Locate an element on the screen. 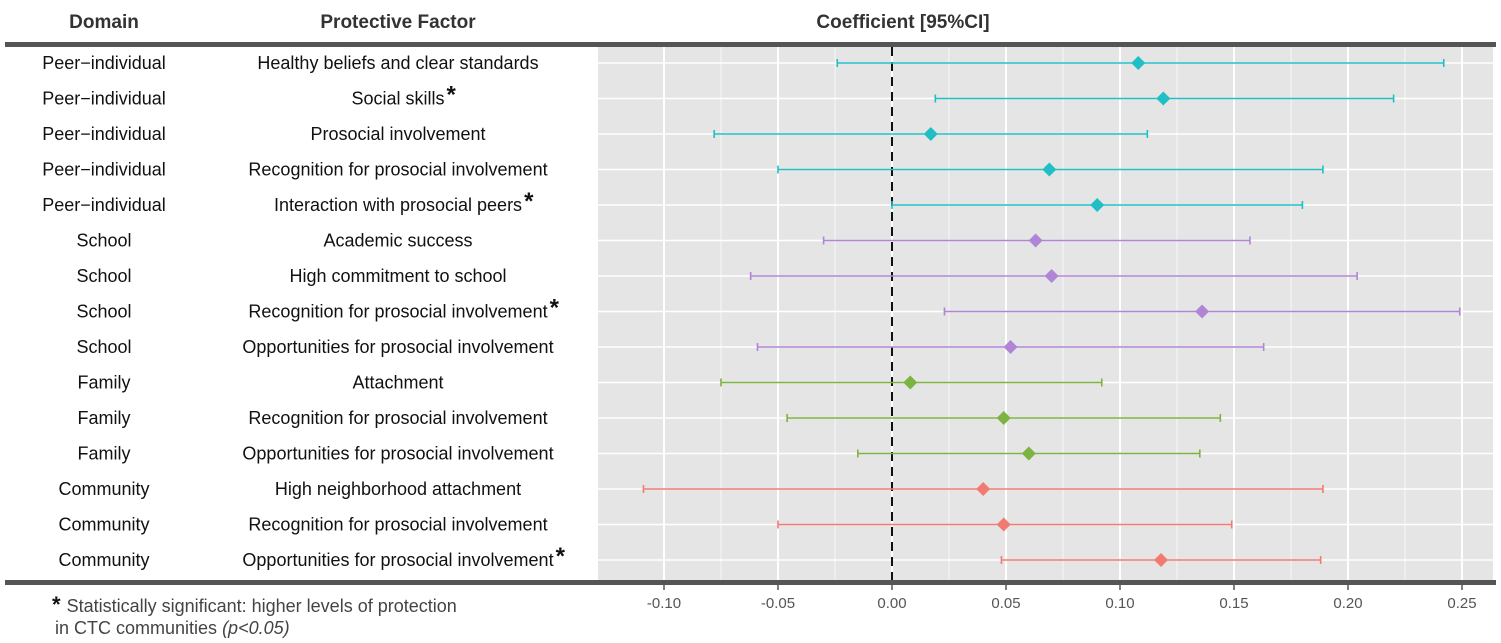 This screenshot has width=1501, height=643. table-row: Community High neighborhood attachment is located at coordinates (691, 489).